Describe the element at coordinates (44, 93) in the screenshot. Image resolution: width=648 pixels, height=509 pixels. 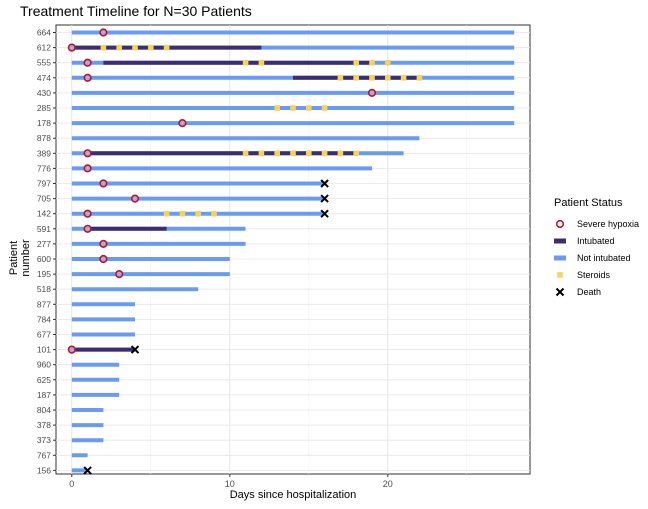
I see `y-tick-label: 430` at that location.